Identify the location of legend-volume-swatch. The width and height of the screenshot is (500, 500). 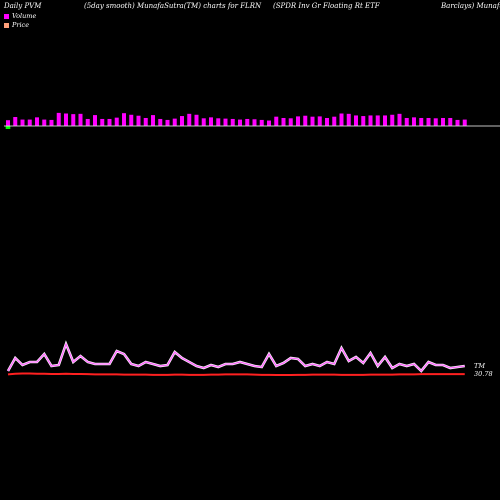
(6, 16).